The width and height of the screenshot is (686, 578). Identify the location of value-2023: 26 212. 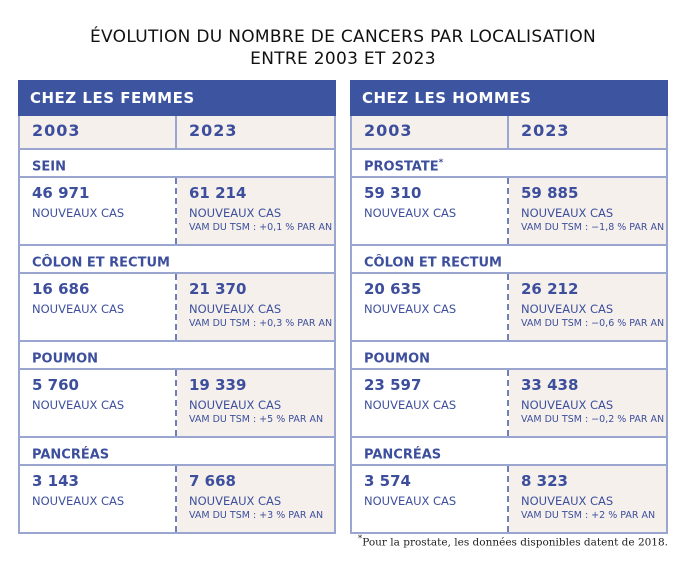
(550, 289).